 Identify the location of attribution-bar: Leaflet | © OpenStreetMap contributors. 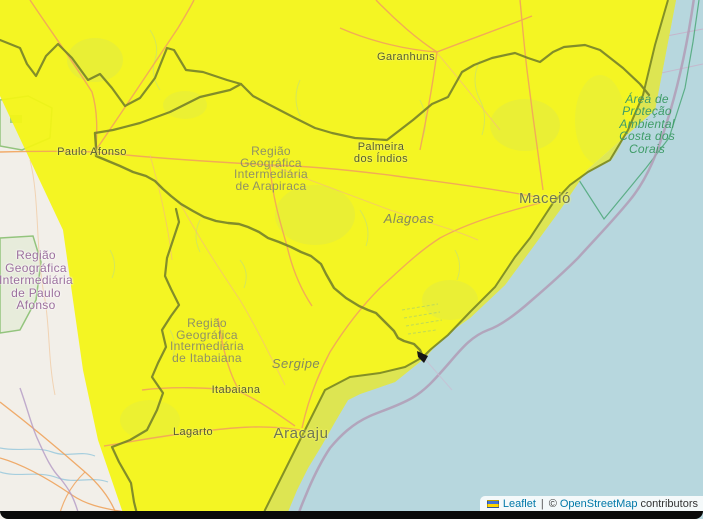
(591, 504).